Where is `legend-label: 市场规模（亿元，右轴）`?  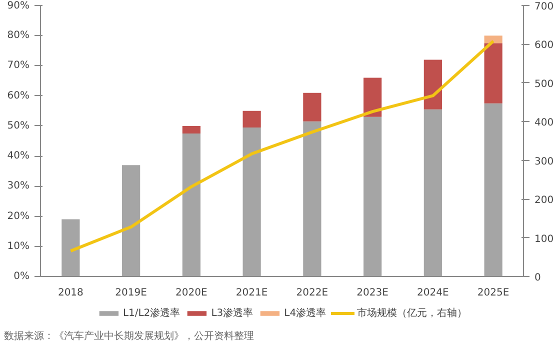
legend-label: 市场规模（亿元，右轴） is located at coordinates (412, 313).